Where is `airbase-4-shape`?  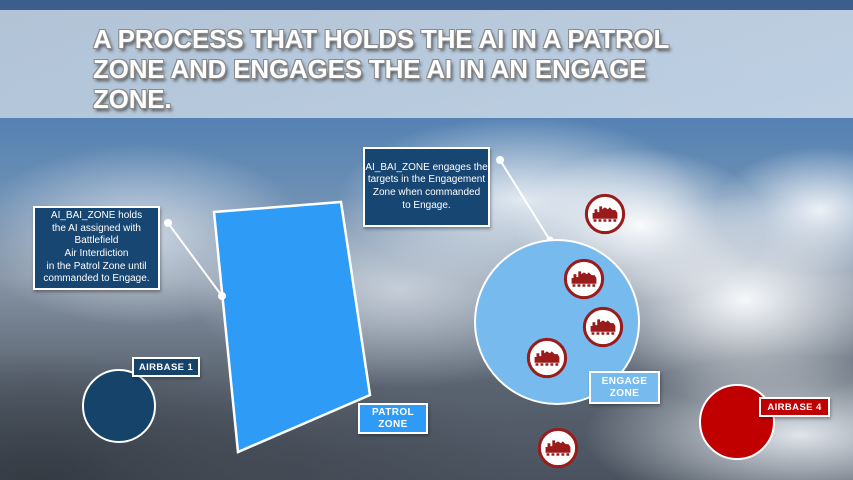
airbase-4-shape is located at coordinates (737, 422).